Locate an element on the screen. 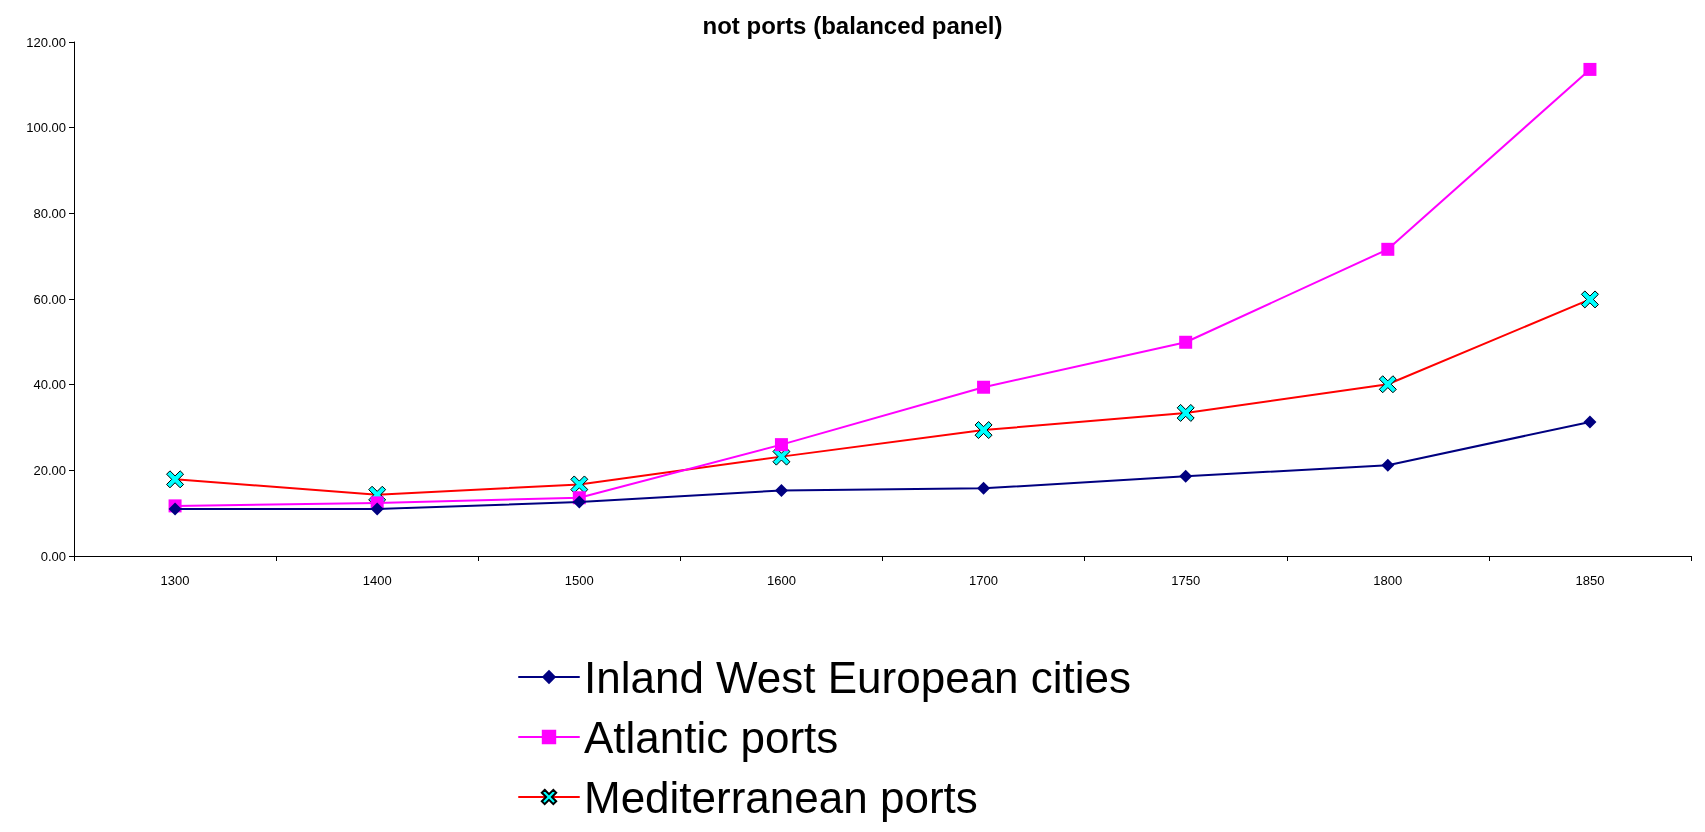  y-tick-label: 40.00 is located at coordinates (49, 385).